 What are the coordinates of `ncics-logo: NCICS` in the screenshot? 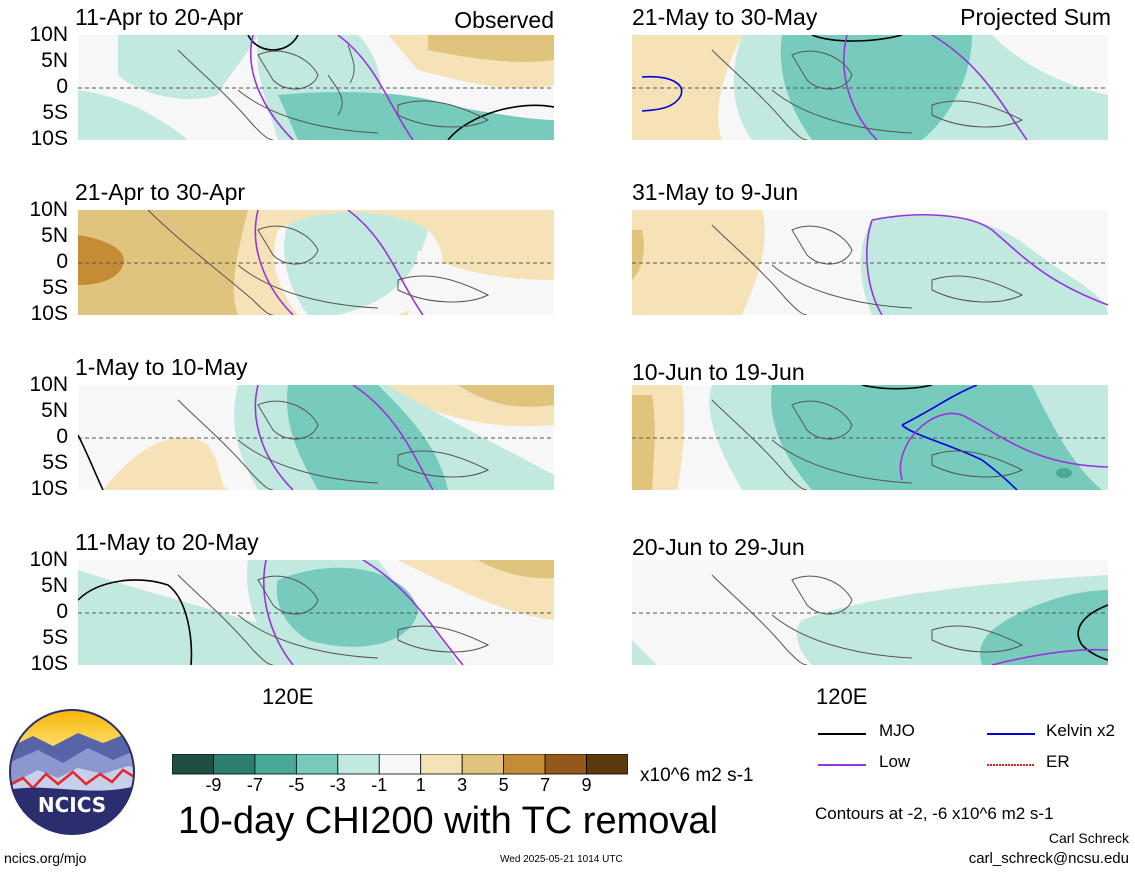 It's located at (72, 772).